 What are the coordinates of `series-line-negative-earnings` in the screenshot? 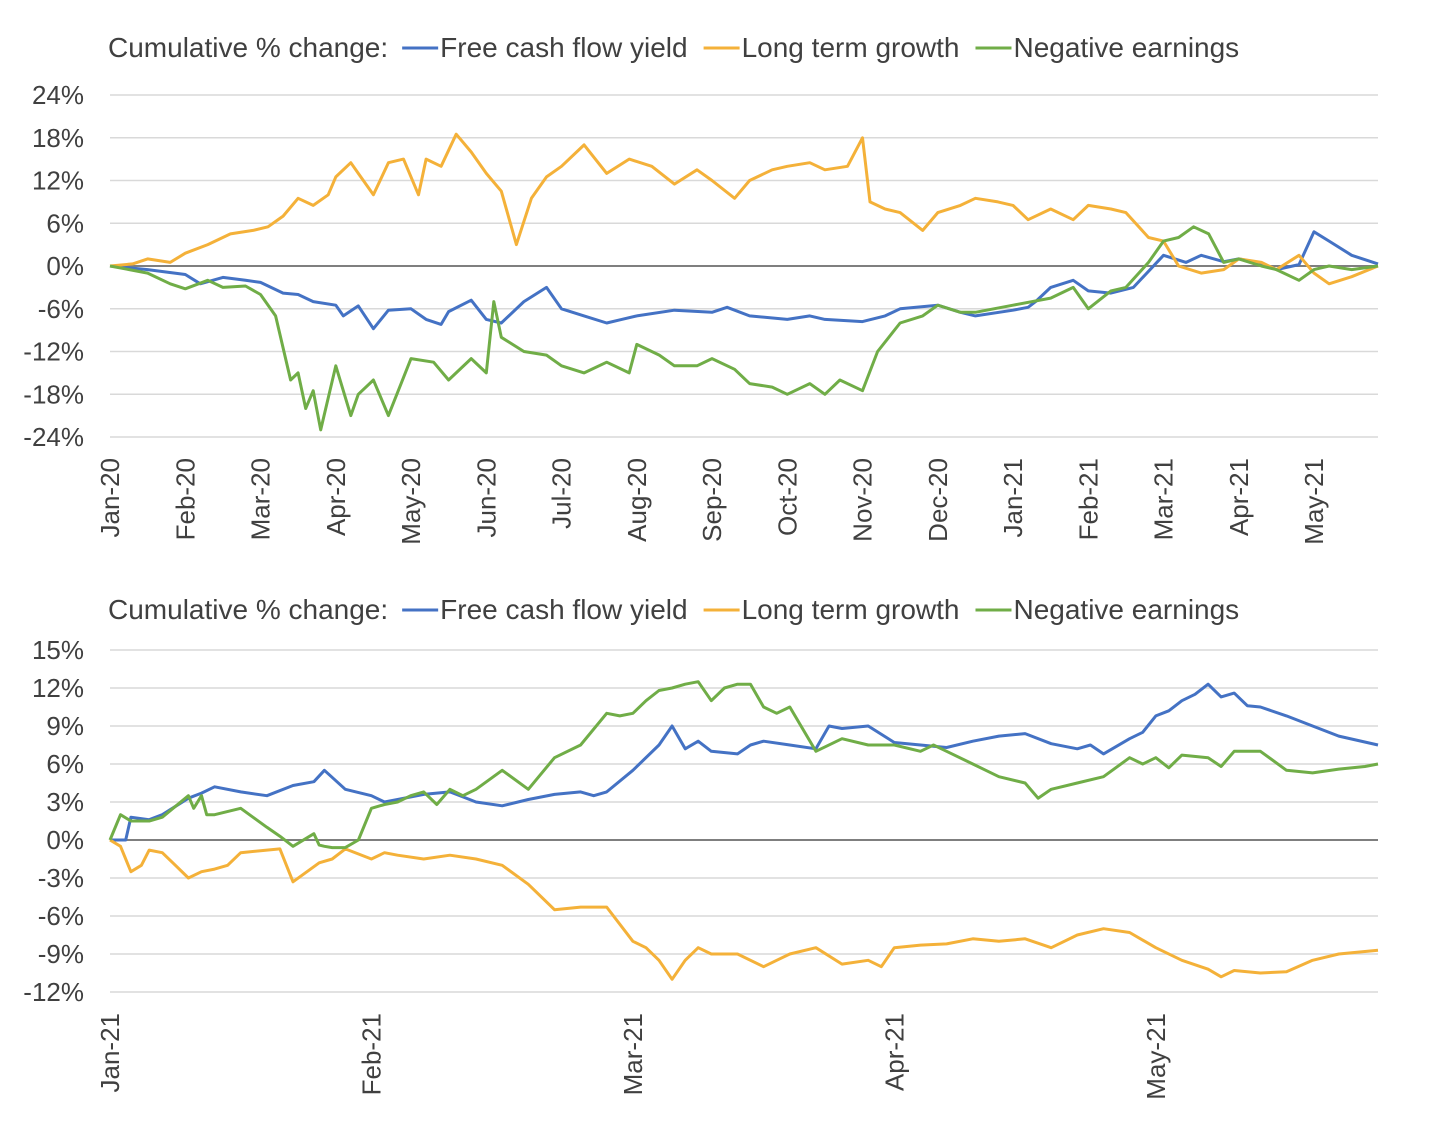 It's located at (743, 765).